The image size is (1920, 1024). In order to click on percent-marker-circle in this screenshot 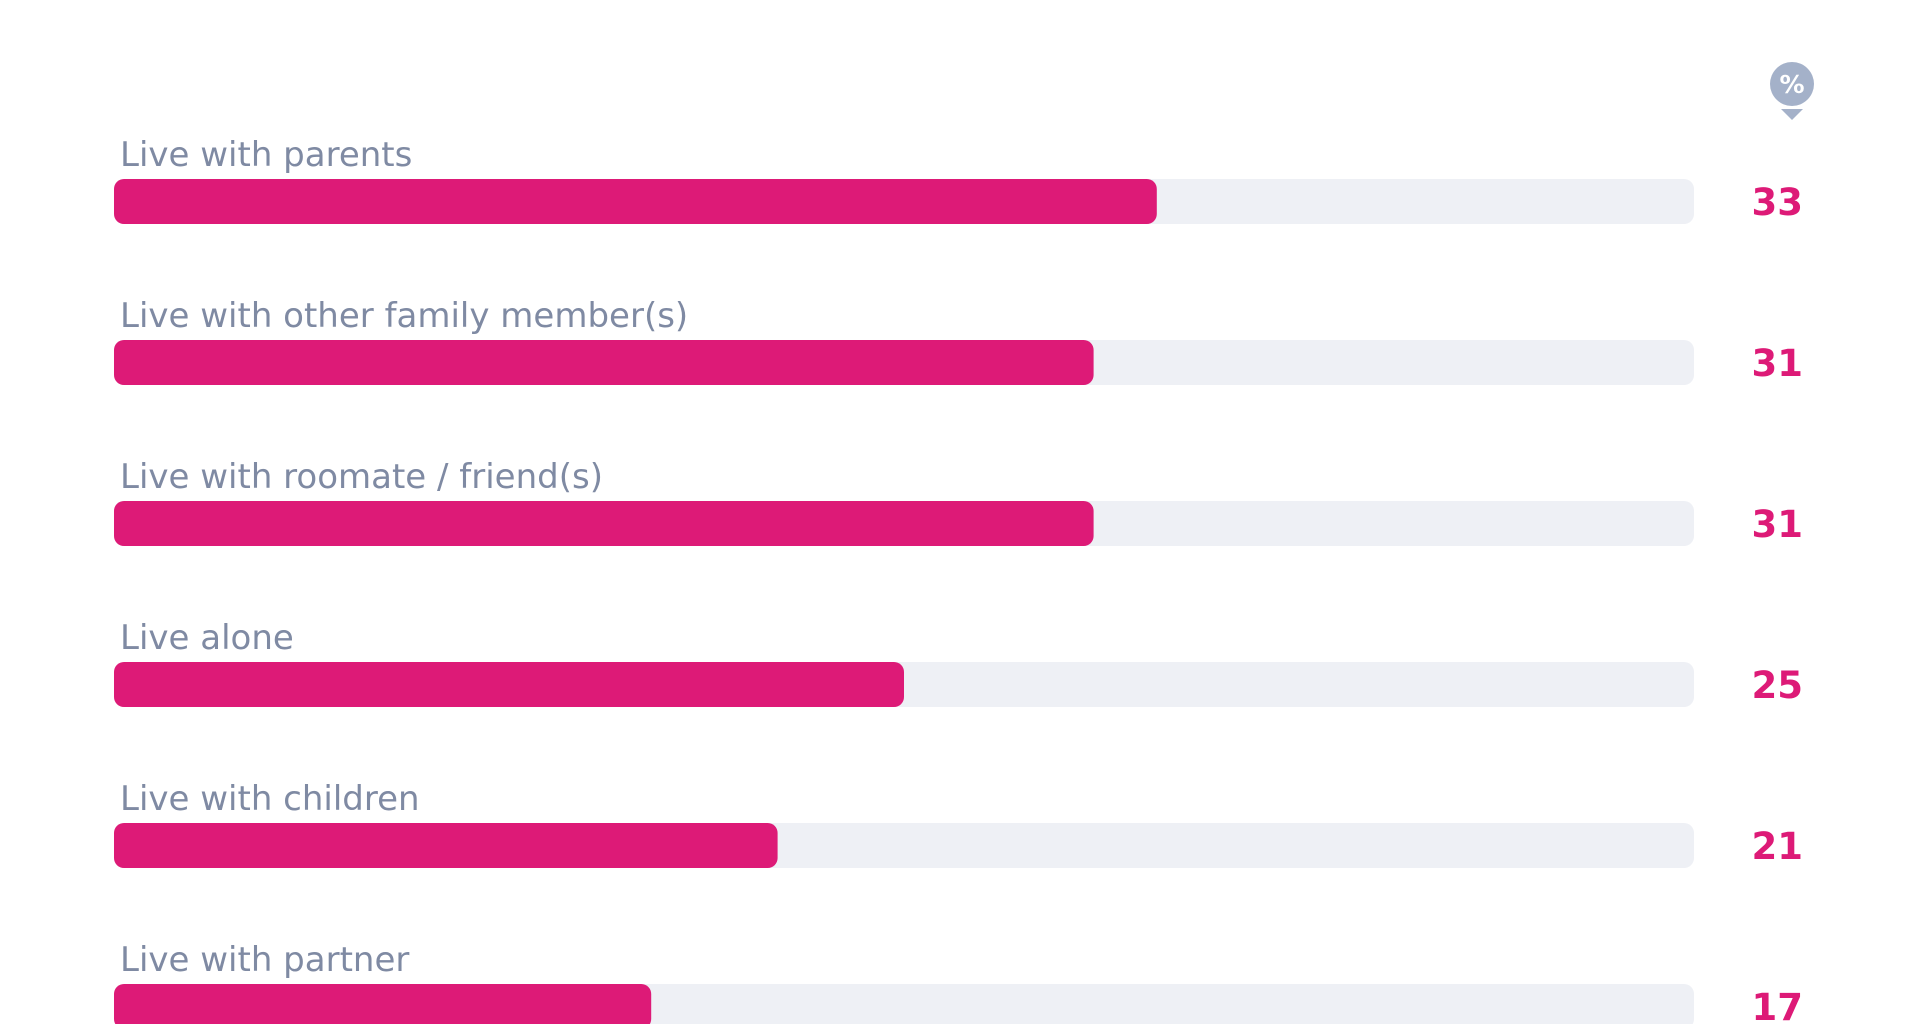, I will do `click(1792, 84)`.